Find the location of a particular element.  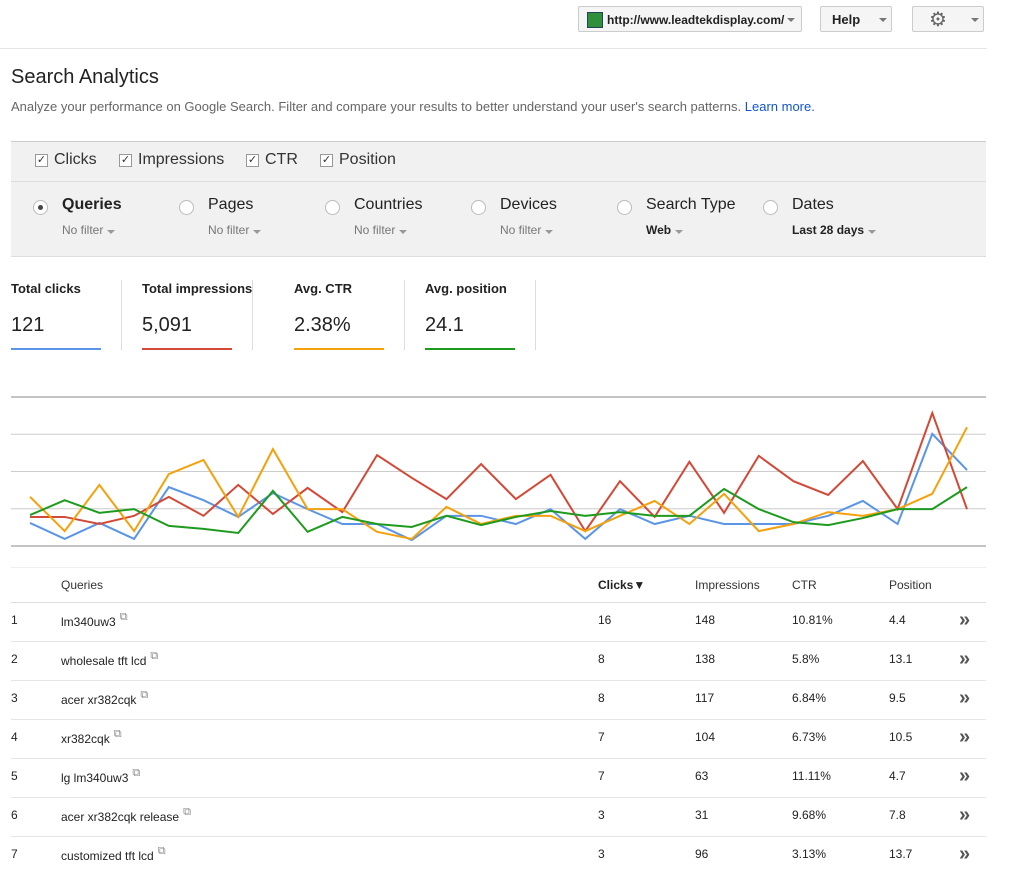

site-url: http://www.leadtekdisplay.com/ is located at coordinates (696, 20).